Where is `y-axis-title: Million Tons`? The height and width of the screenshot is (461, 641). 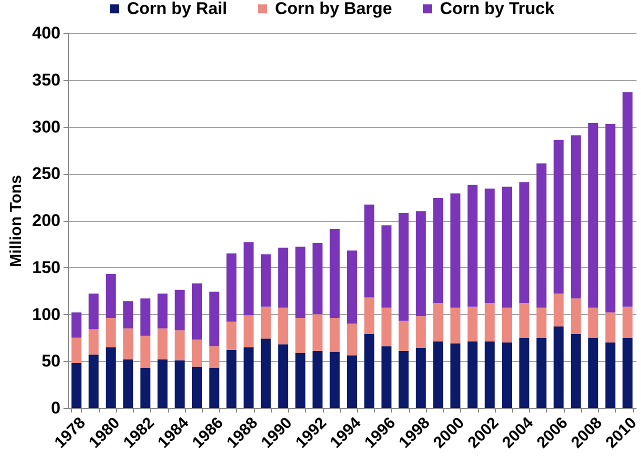
y-axis-title: Million Tons is located at coordinates (17, 221).